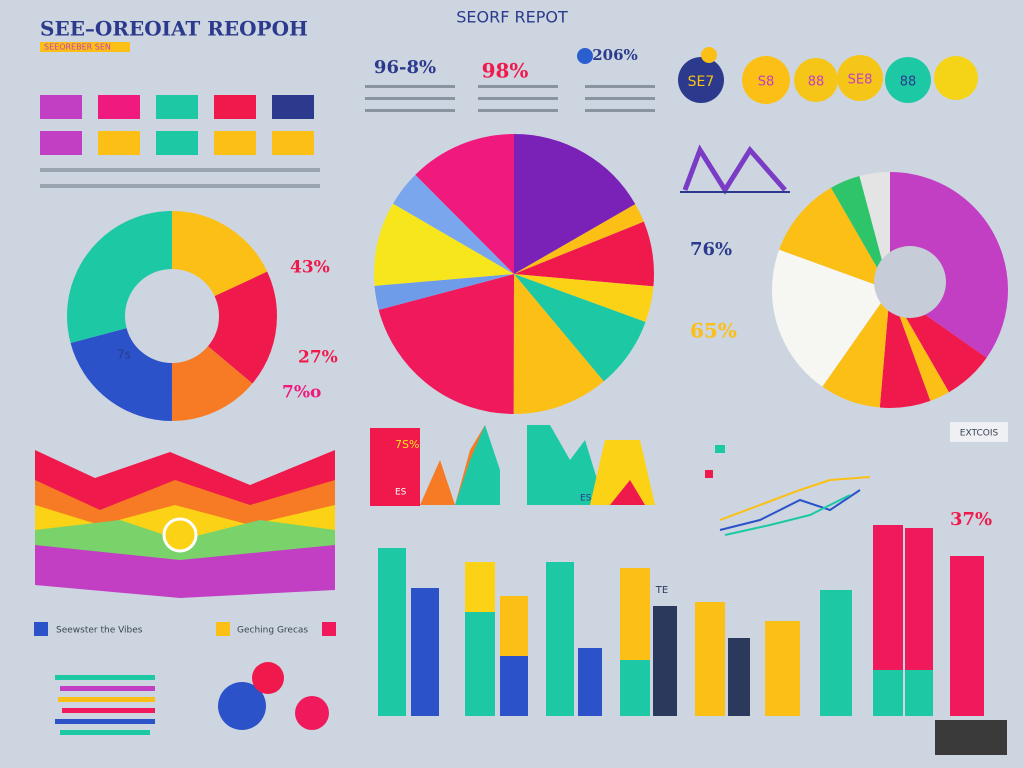 This screenshot has height=768, width=1024. Describe the element at coordinates (510, 98) in the screenshot. I see `text-lines` at that location.